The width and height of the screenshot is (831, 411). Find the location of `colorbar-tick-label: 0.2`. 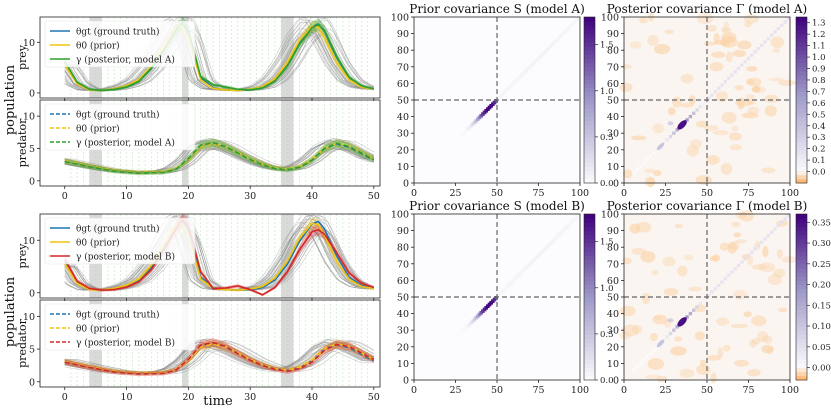

colorbar-tick-label: 0.2 is located at coordinates (819, 150).